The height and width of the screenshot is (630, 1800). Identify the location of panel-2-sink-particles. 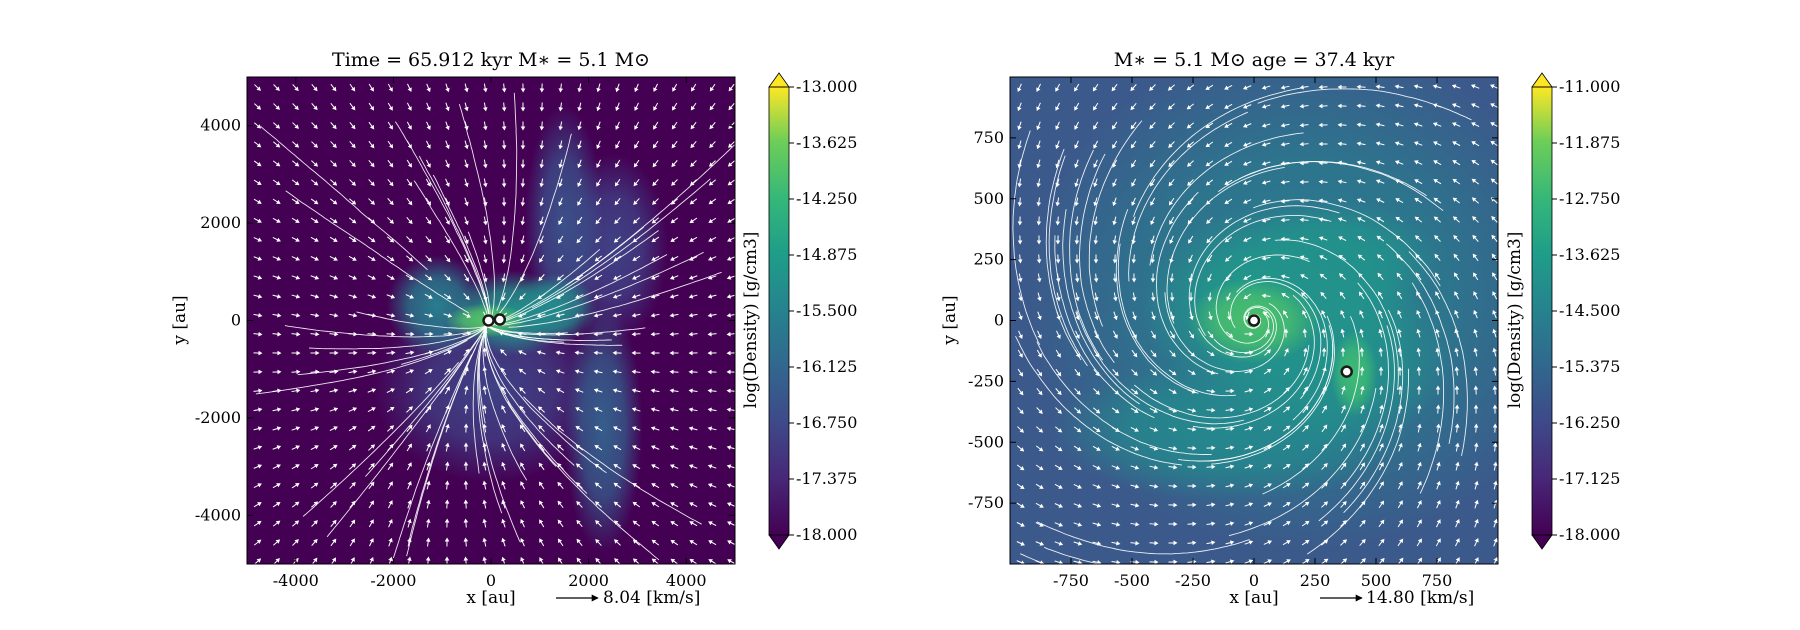
(1300, 346).